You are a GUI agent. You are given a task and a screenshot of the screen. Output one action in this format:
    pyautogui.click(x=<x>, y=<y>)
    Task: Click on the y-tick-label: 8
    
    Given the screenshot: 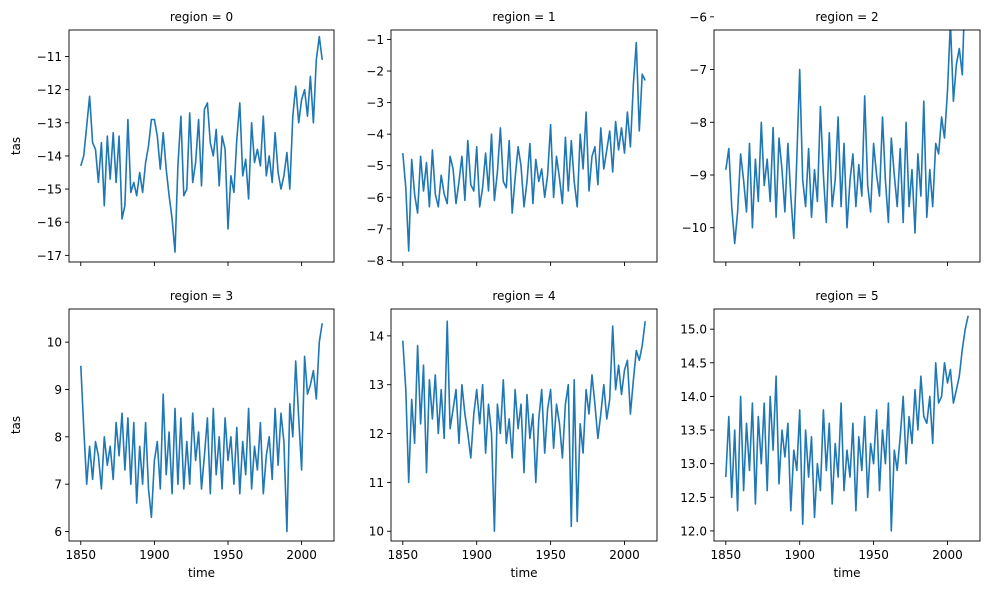 What is the action you would take?
    pyautogui.click(x=58, y=437)
    